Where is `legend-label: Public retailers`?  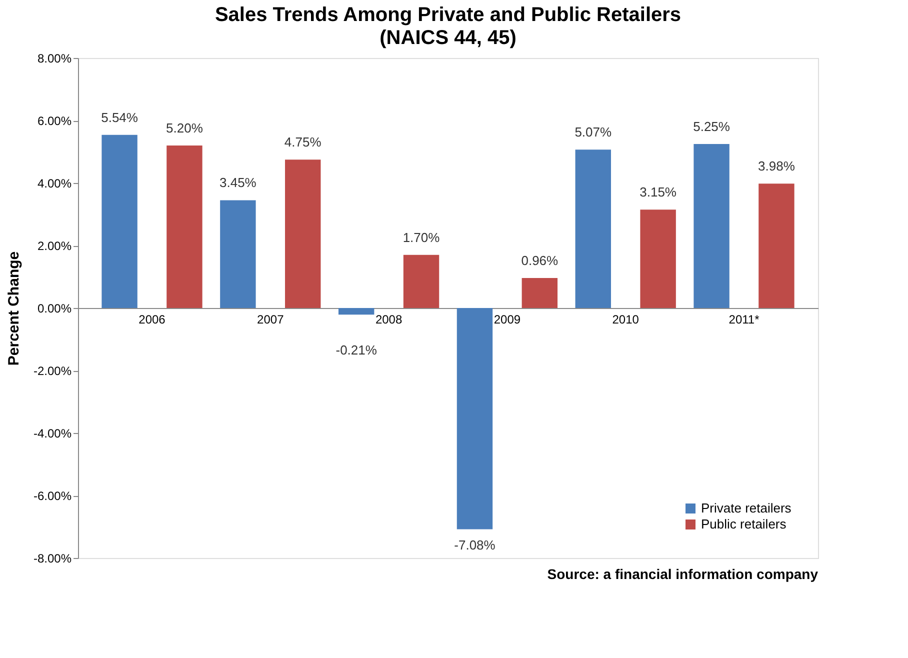
legend-label: Public retailers is located at coordinates (744, 524).